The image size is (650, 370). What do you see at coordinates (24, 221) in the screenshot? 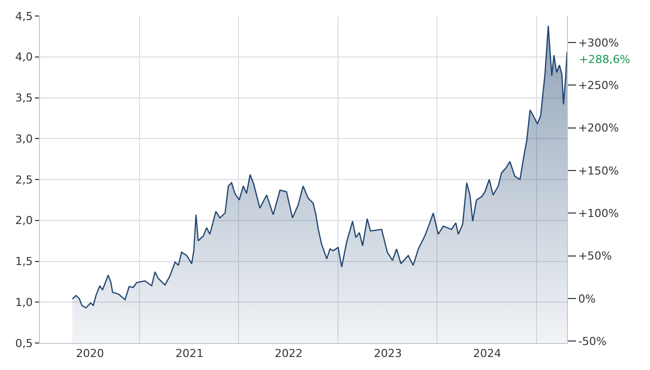
I see `y-tick-label: 2,0` at bounding box center [24, 221].